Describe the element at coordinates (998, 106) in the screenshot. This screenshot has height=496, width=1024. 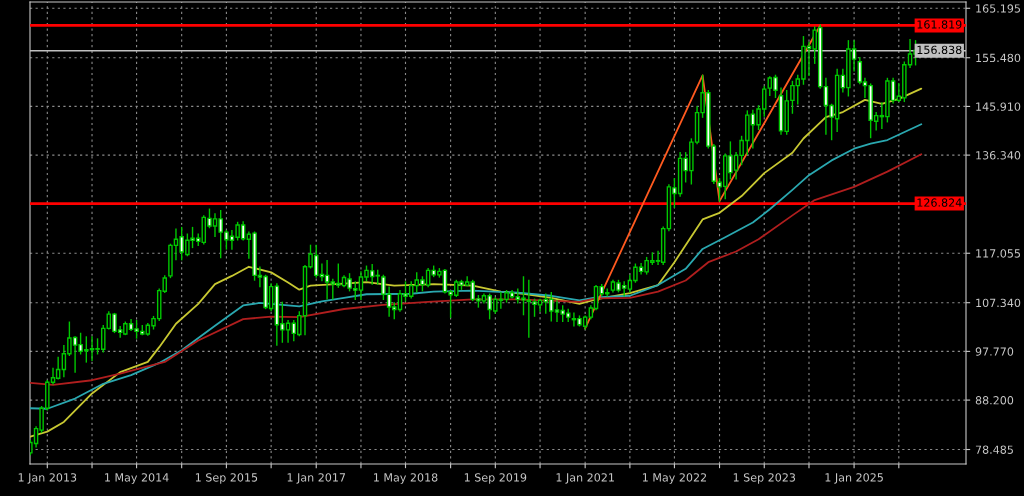
I see `y-tick-label: 145.910` at that location.